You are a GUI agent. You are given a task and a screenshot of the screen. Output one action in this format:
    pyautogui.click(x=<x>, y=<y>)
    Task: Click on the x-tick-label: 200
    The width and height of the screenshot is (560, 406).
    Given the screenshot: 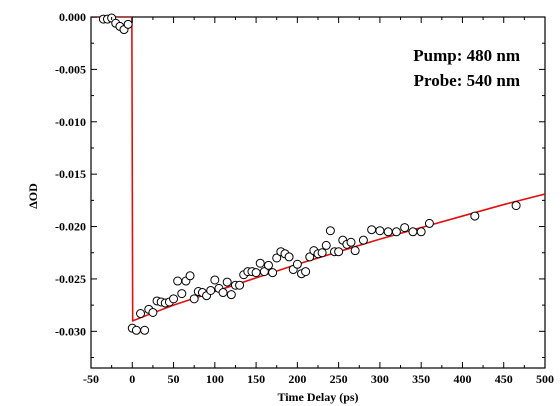 What is the action you would take?
    pyautogui.click(x=297, y=379)
    